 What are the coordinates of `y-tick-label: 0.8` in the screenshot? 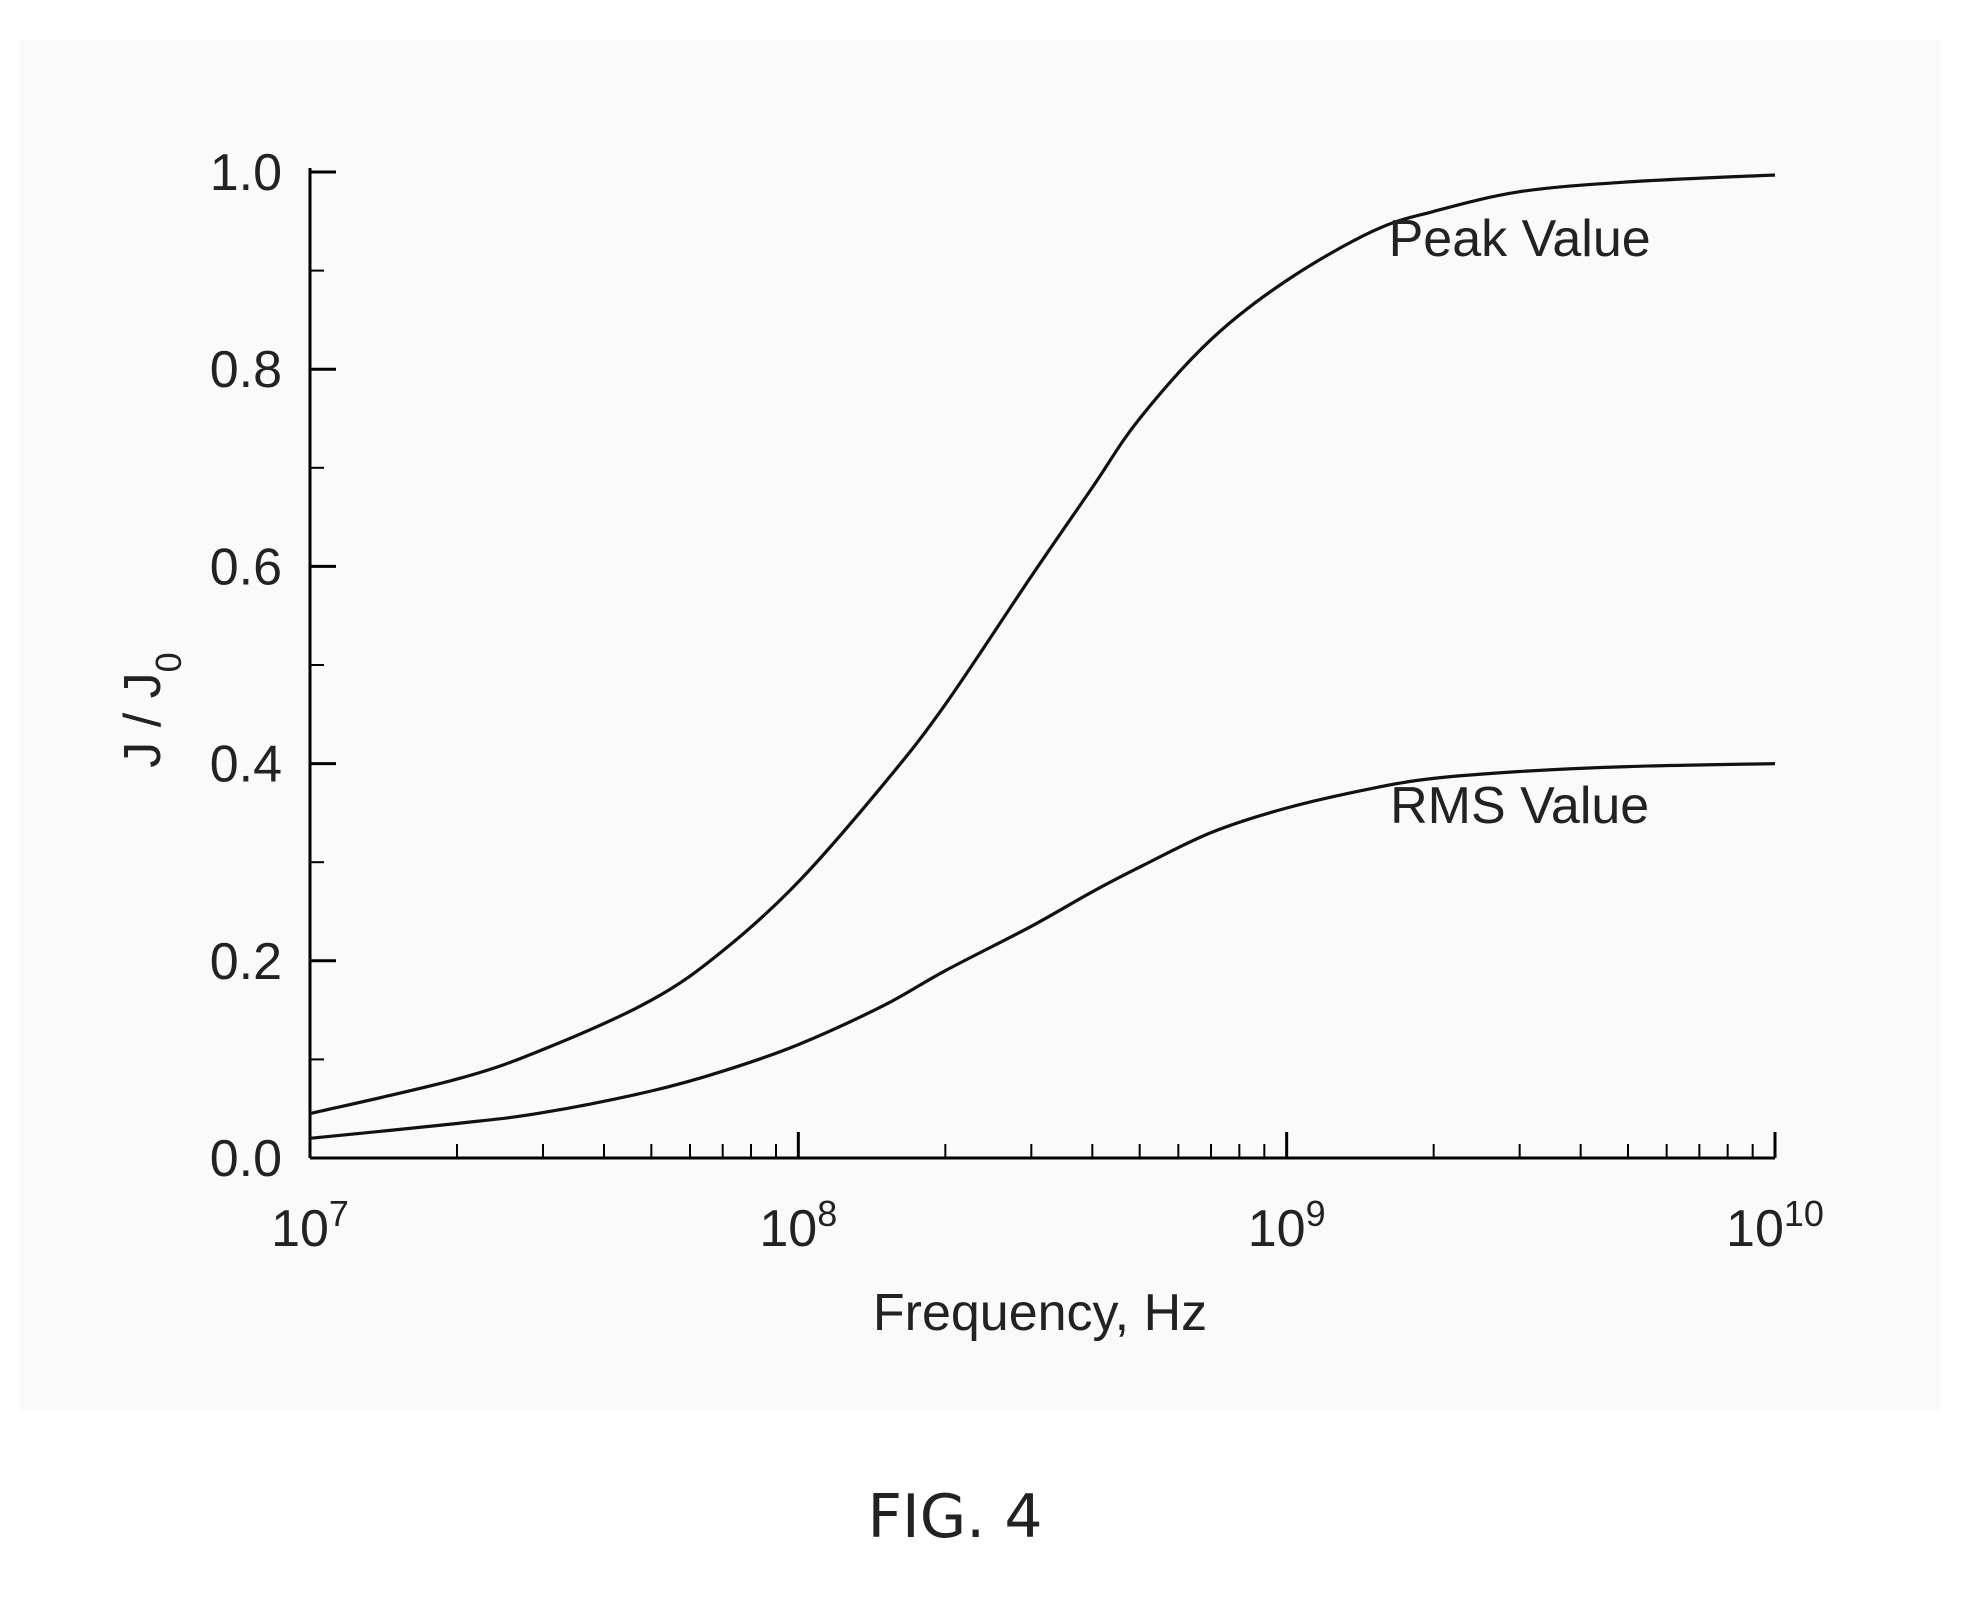 It's located at (246, 370).